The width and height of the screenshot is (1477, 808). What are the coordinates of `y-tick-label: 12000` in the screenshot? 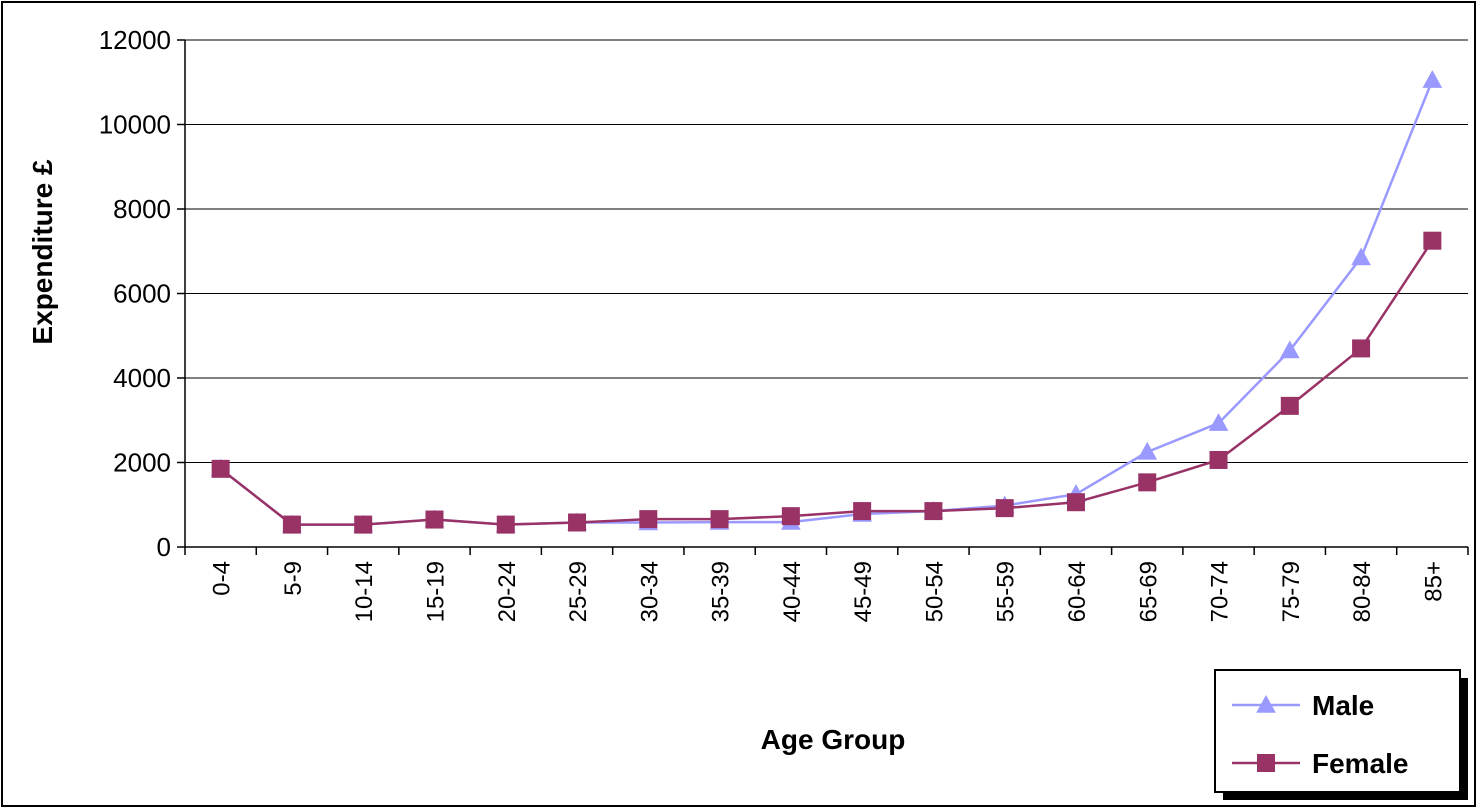 It's located at (135, 40).